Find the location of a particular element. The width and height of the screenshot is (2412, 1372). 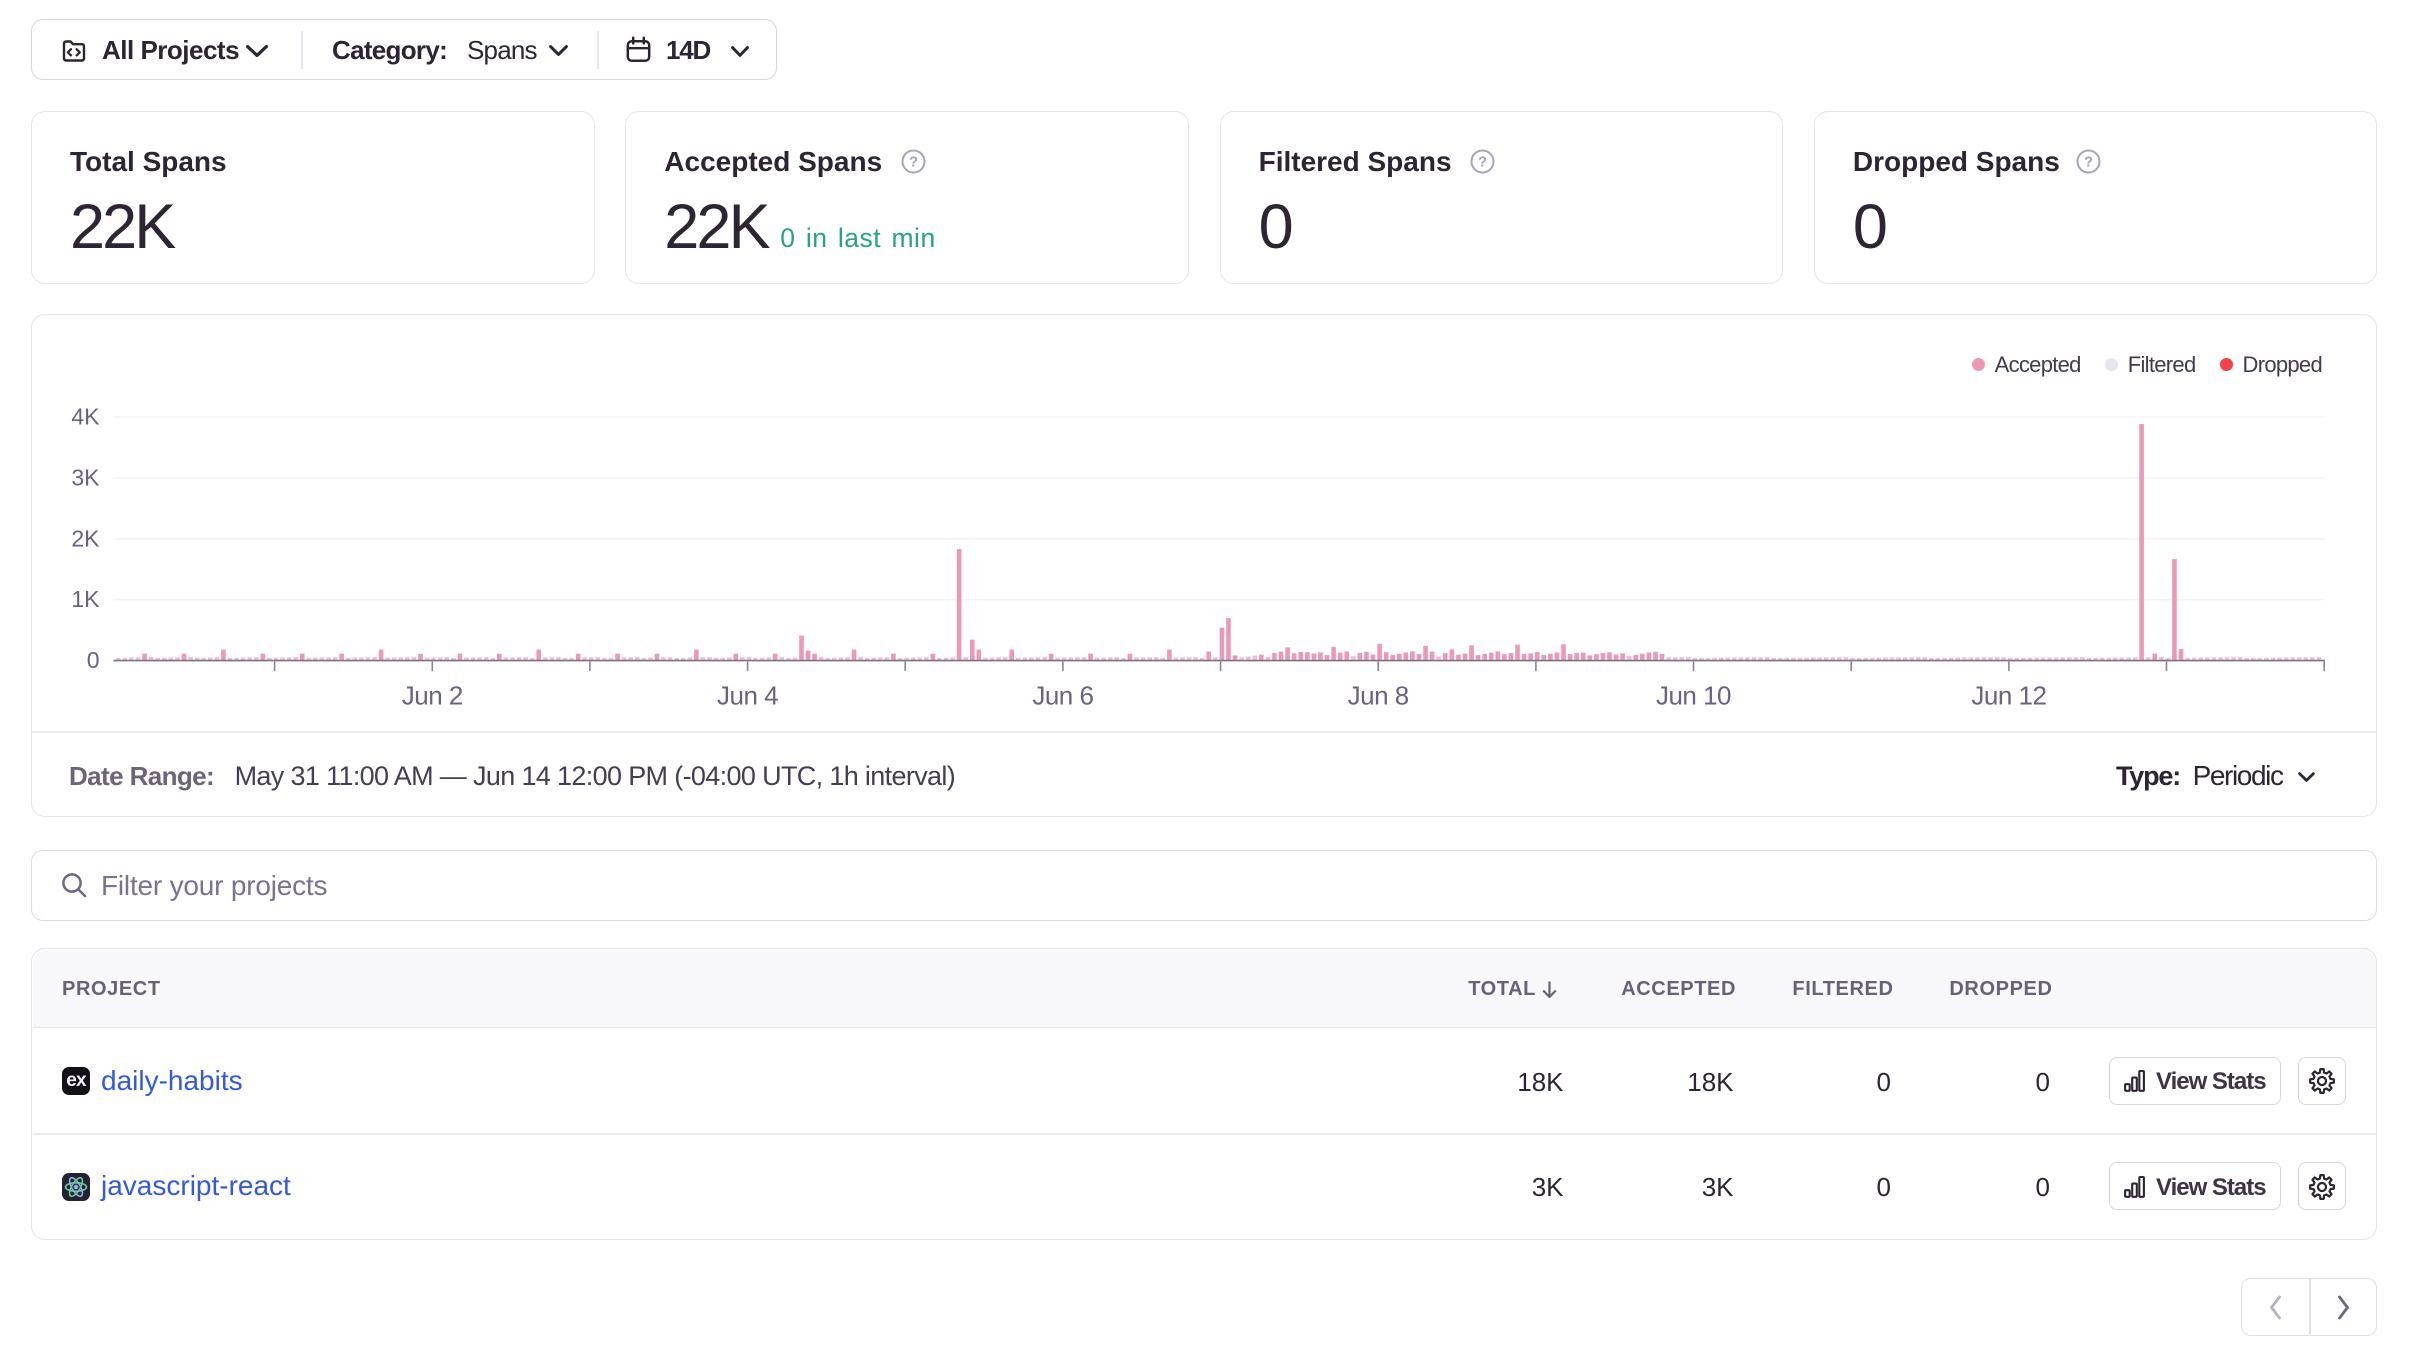

svg-text: 1K is located at coordinates (85, 599).